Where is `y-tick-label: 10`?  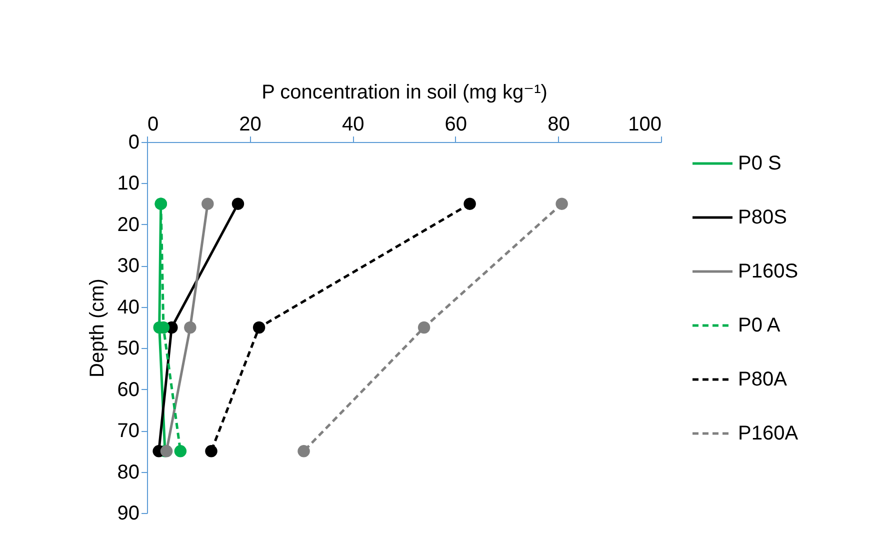
y-tick-label: 10 is located at coordinates (128, 183).